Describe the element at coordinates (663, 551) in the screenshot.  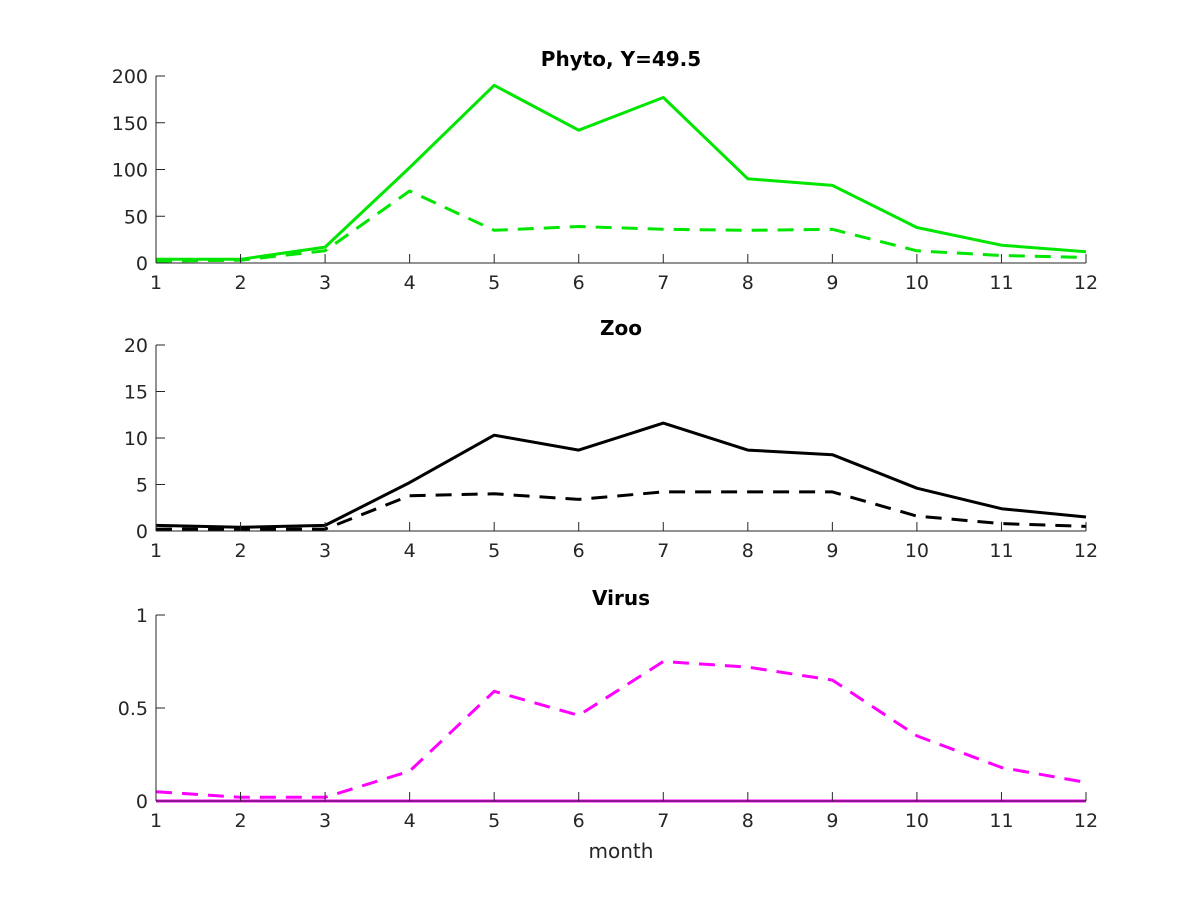
I see `zoo-x-tick-label: 7` at that location.